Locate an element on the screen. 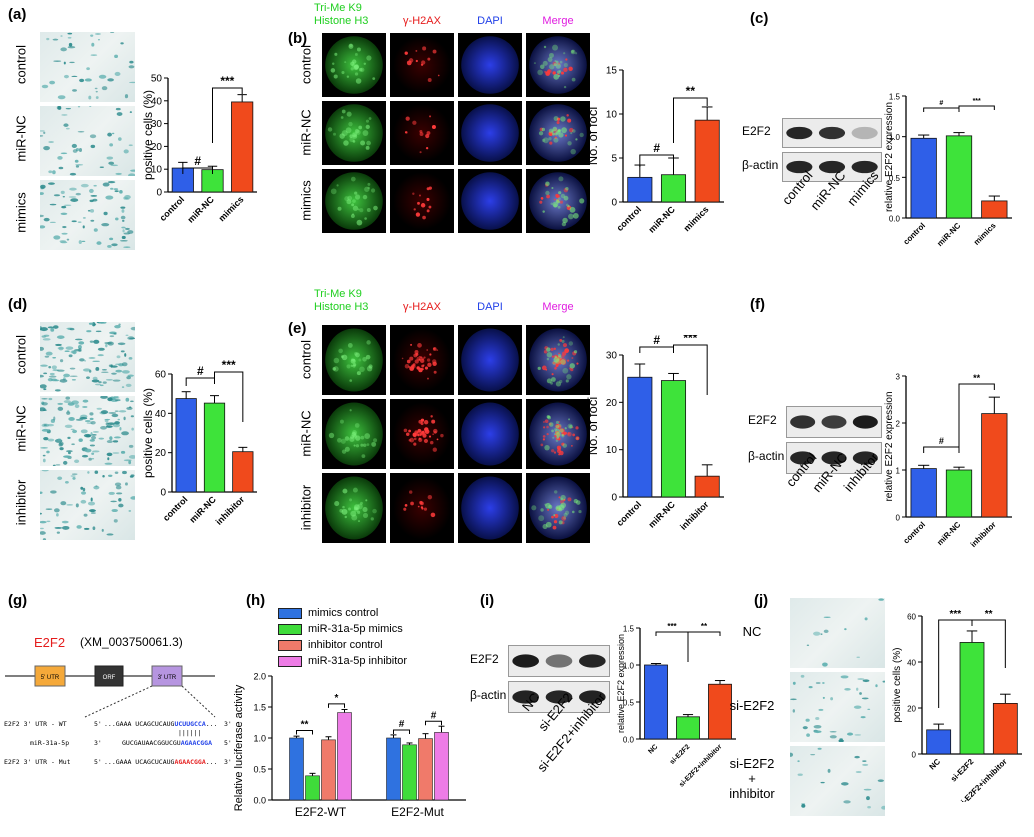 The width and height of the screenshot is (1034, 837). x-tick-label: mimics is located at coordinates (696, 218).